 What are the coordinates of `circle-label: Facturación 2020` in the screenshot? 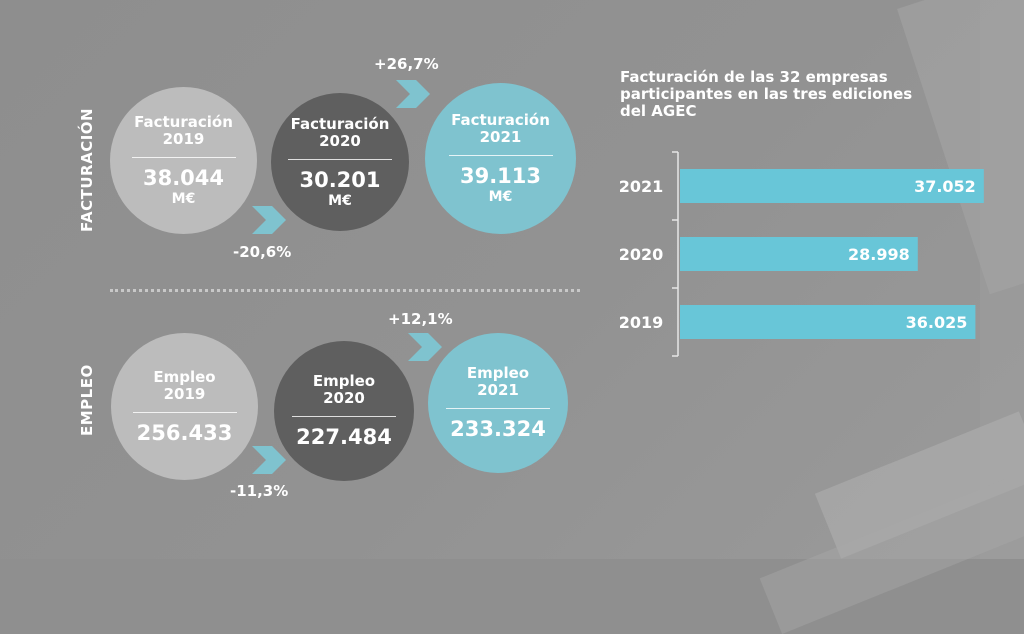 It's located at (340, 132).